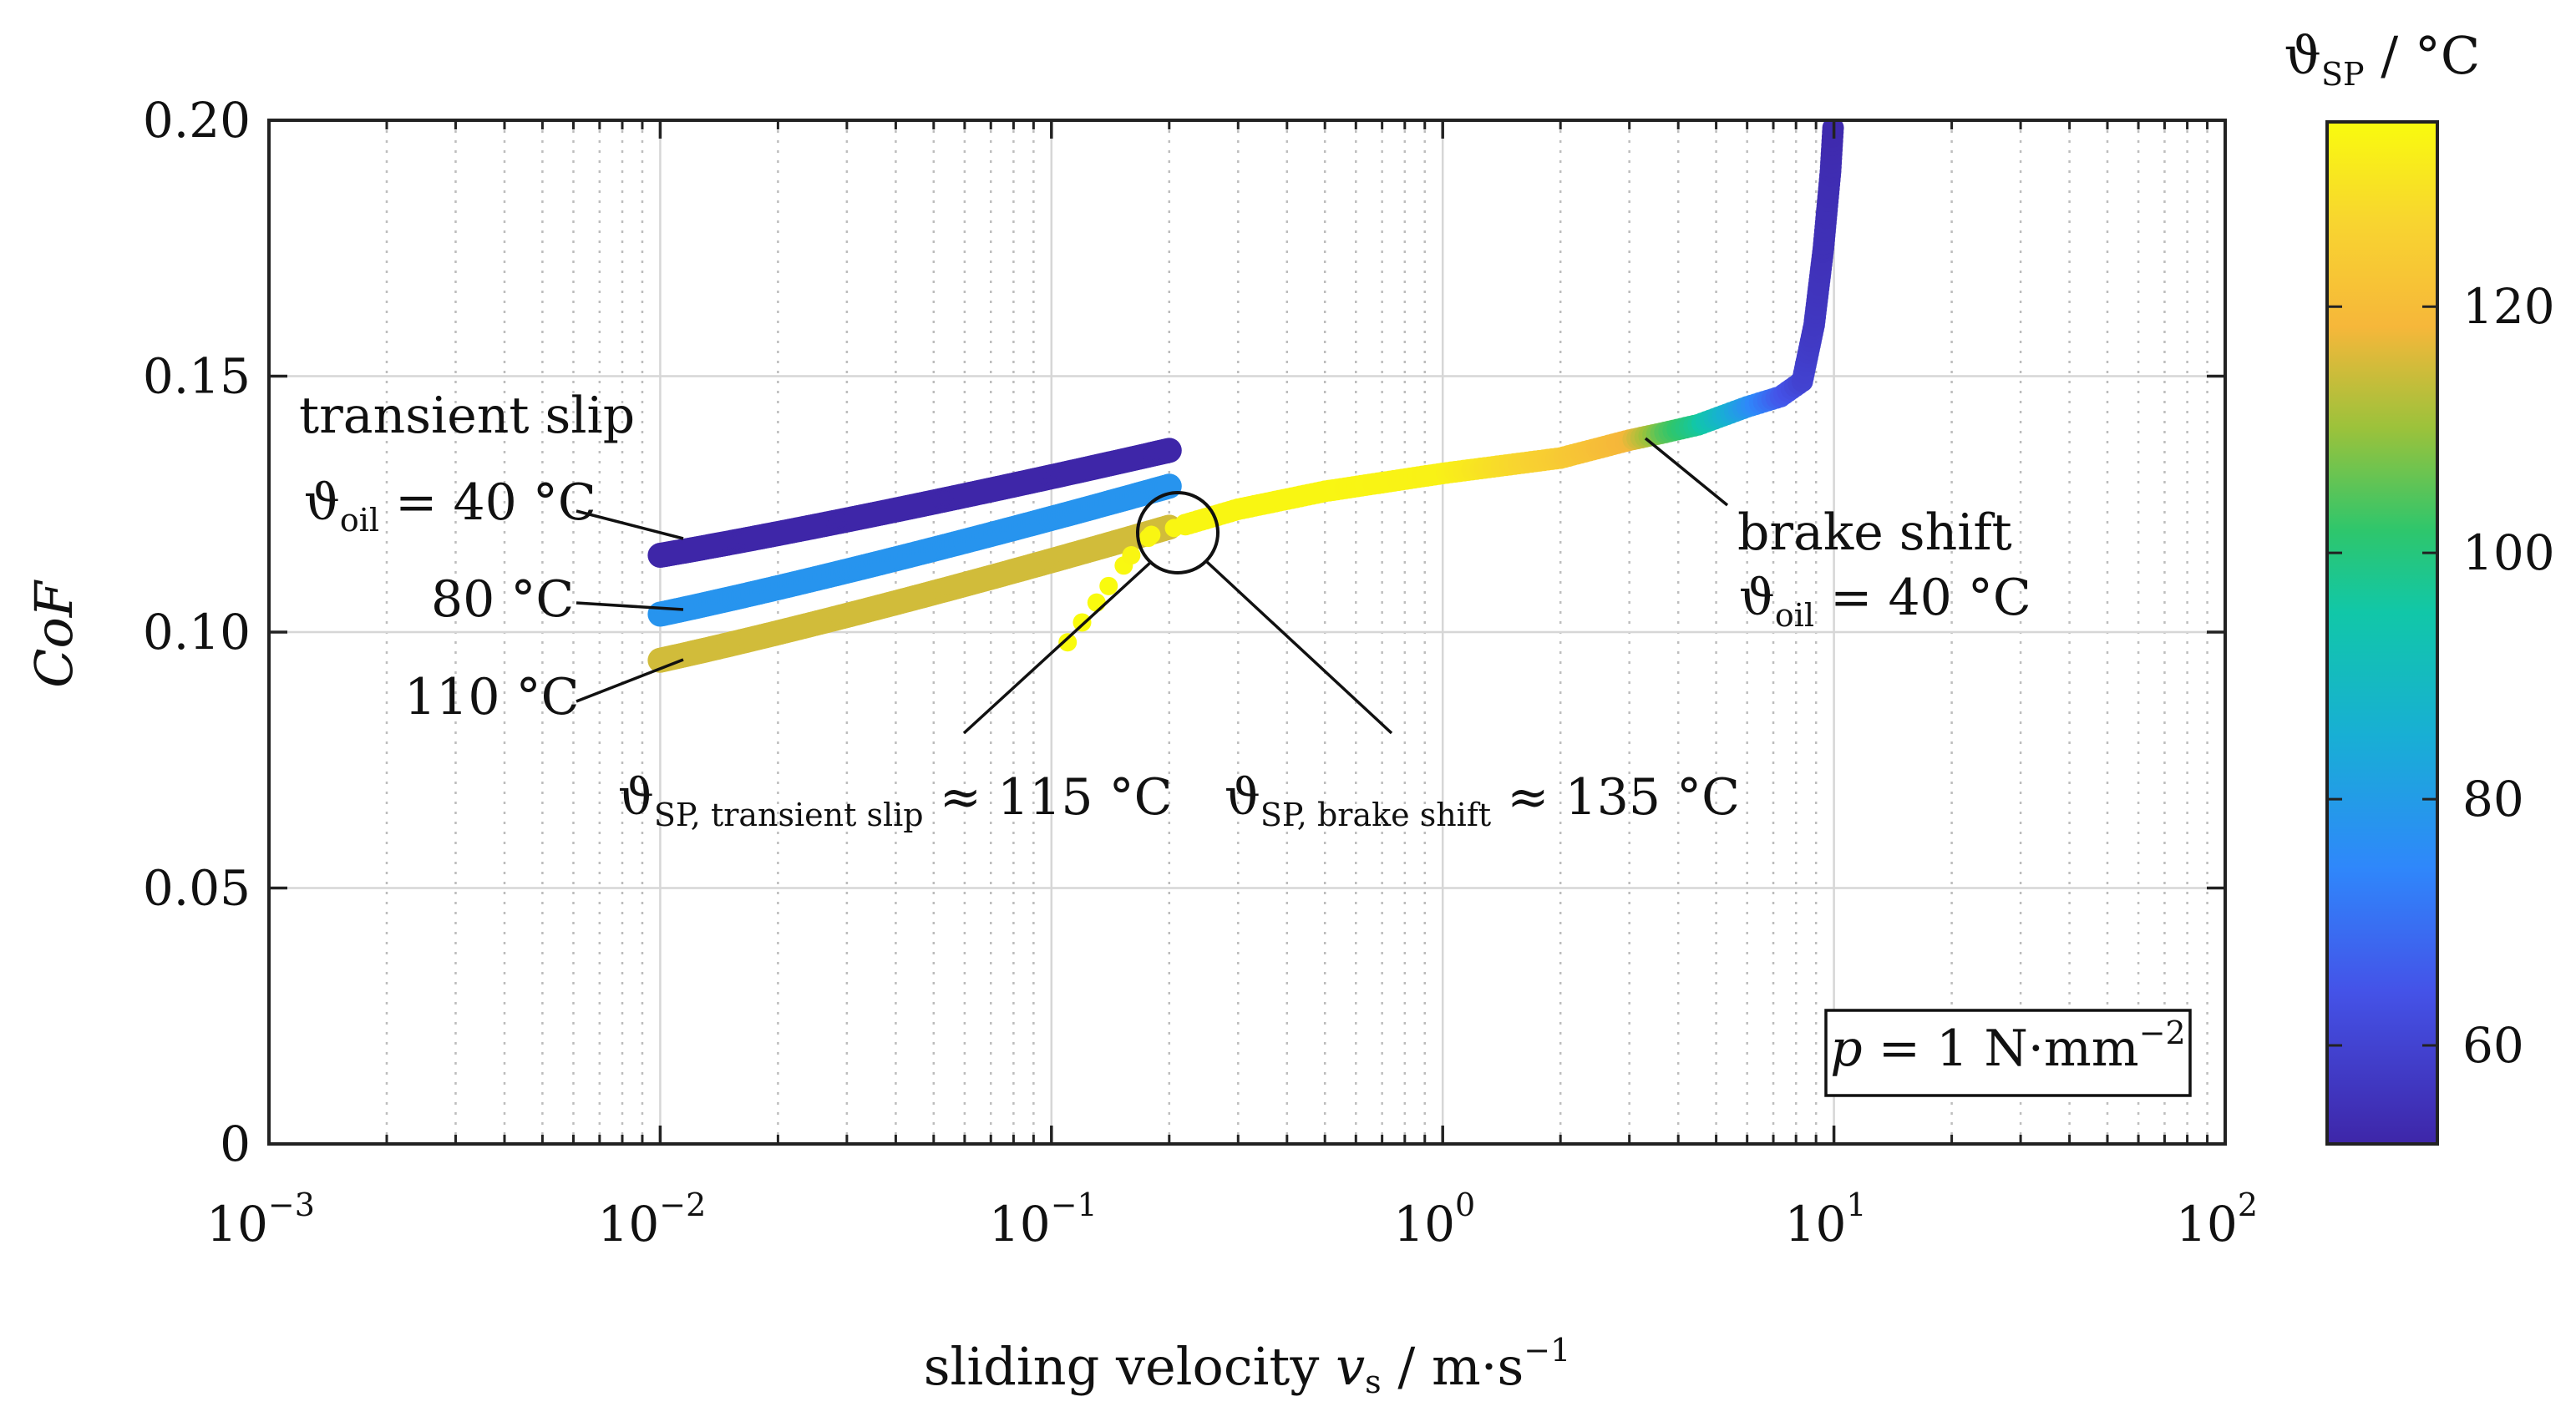 This screenshot has height=1427, width=2576. Describe the element at coordinates (291, 1205) in the screenshot. I see `x-tick-exp: −3` at that location.